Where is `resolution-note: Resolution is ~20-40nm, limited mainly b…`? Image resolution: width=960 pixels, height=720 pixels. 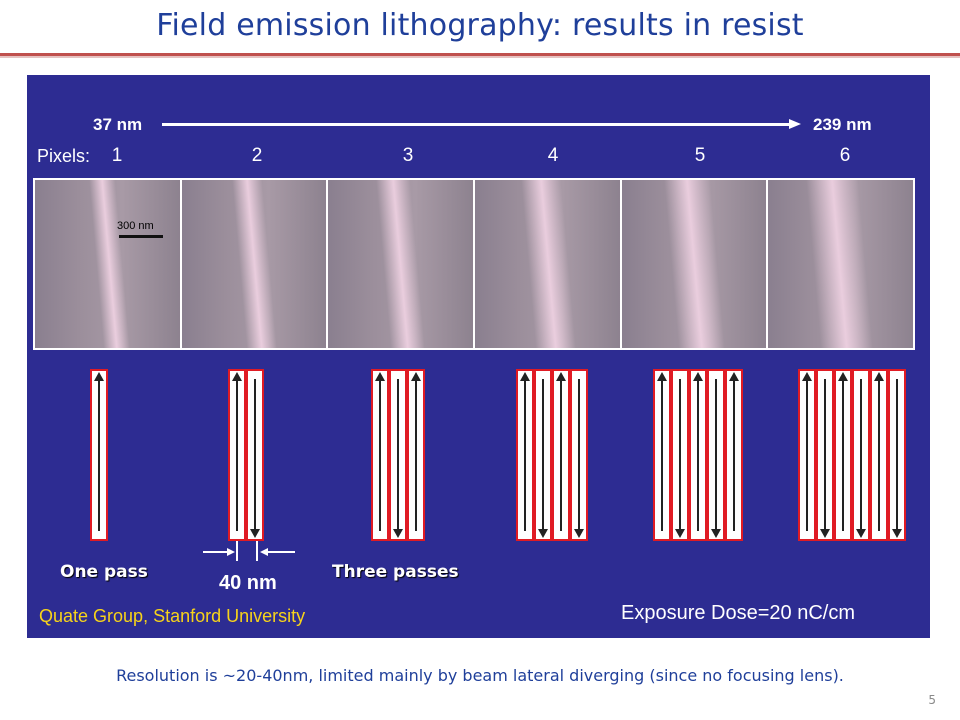 resolution-note: Resolution is ~20-40nm, limited mainly b… is located at coordinates (480, 675).